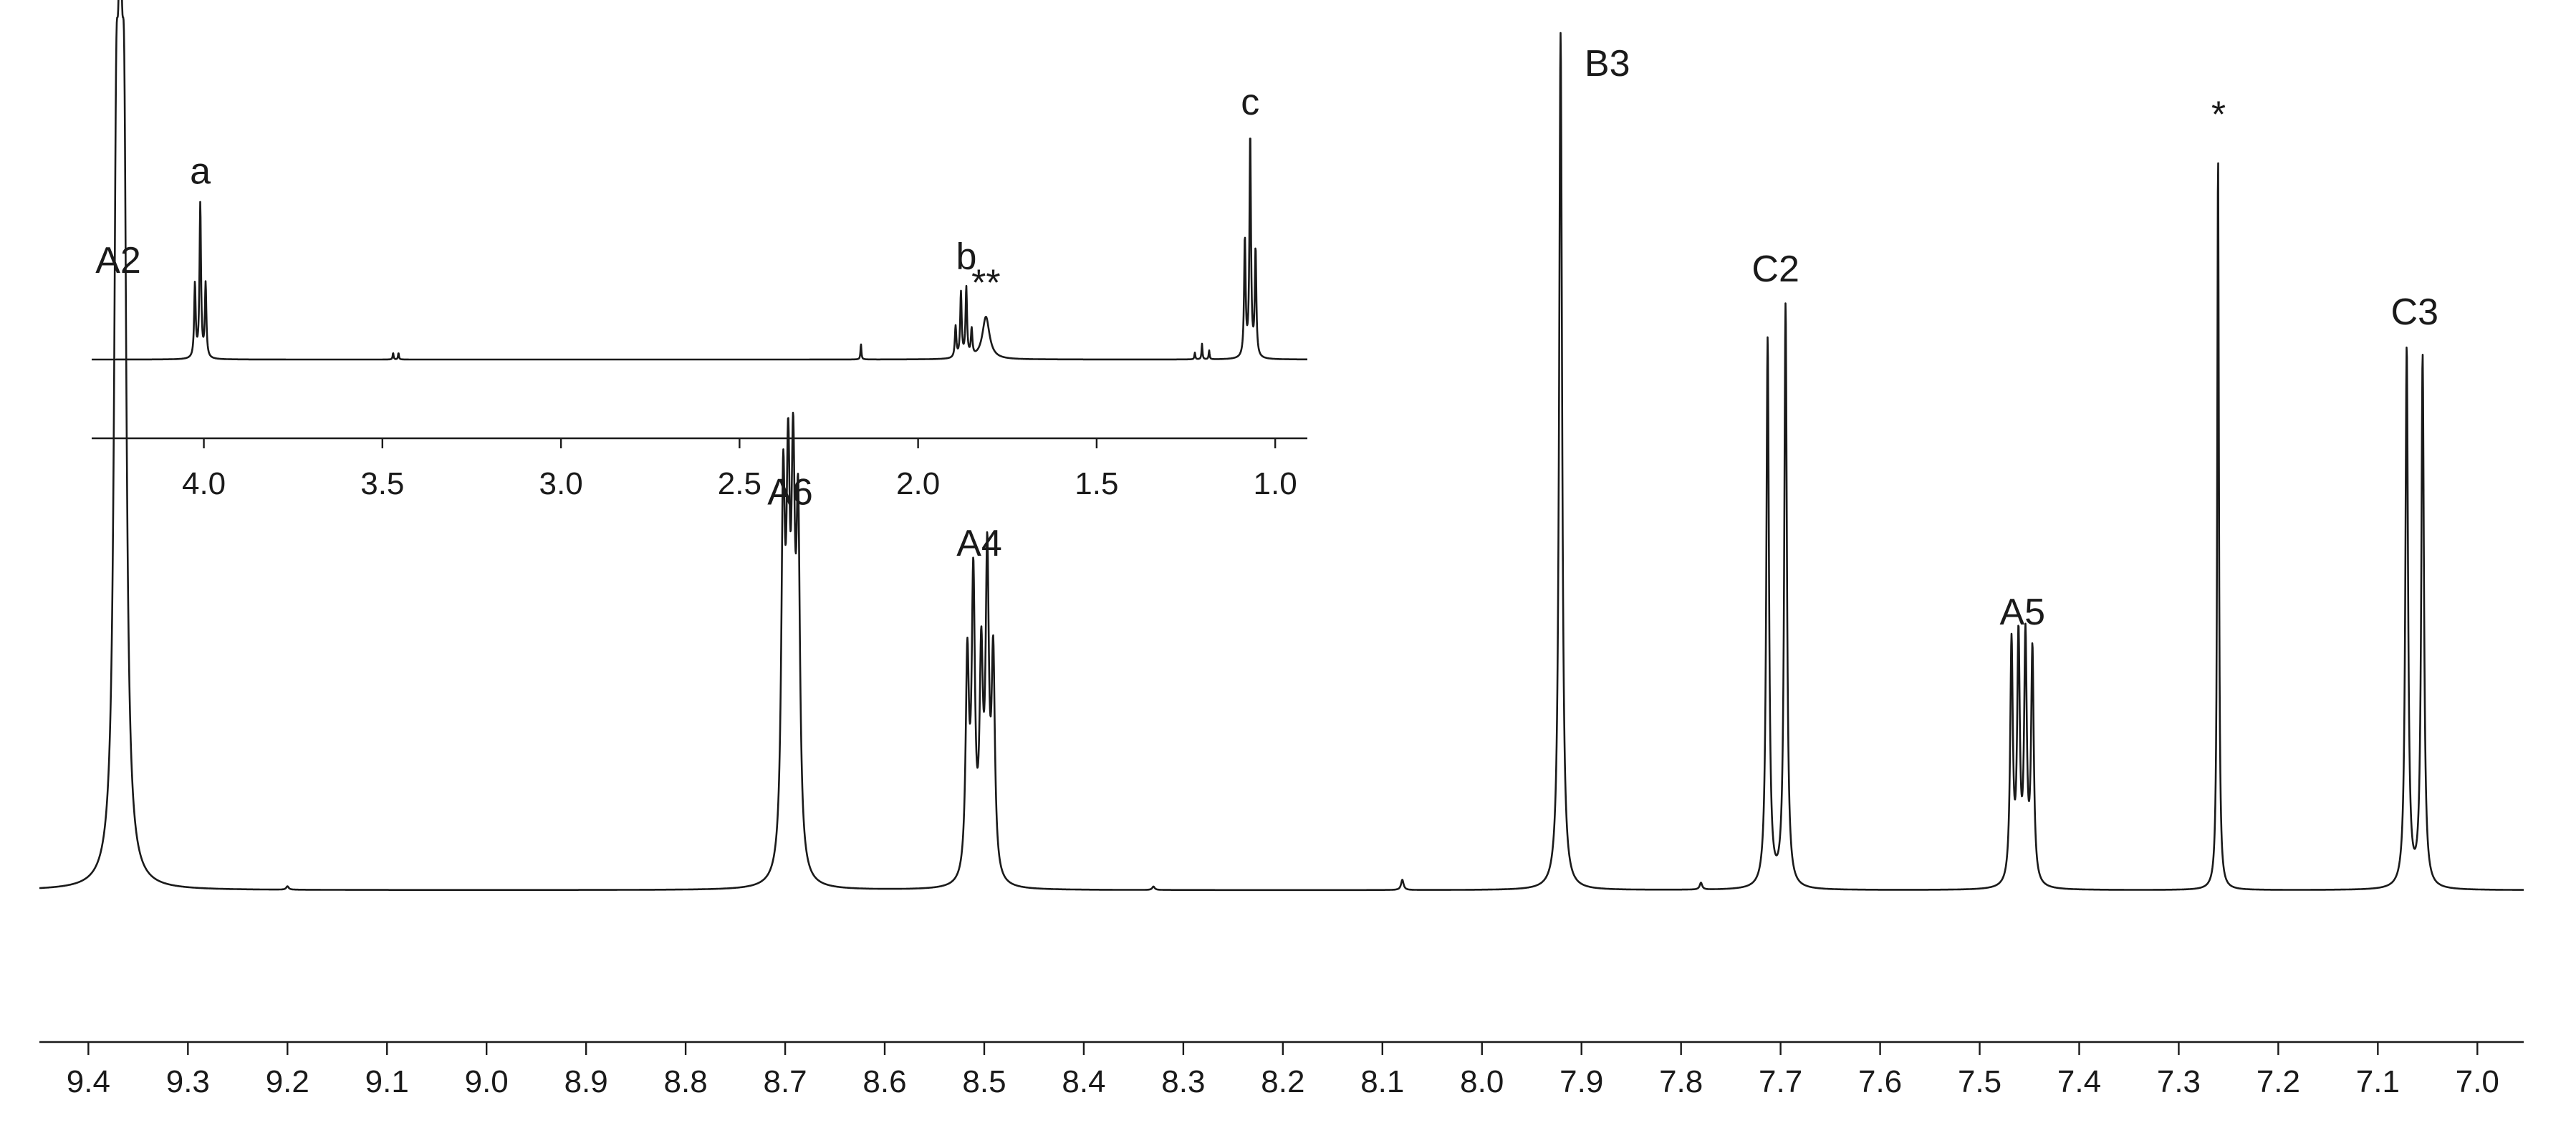 The height and width of the screenshot is (1143, 2576). Describe the element at coordinates (1681, 1081) in the screenshot. I see `main-tick-label: 7.8` at that location.